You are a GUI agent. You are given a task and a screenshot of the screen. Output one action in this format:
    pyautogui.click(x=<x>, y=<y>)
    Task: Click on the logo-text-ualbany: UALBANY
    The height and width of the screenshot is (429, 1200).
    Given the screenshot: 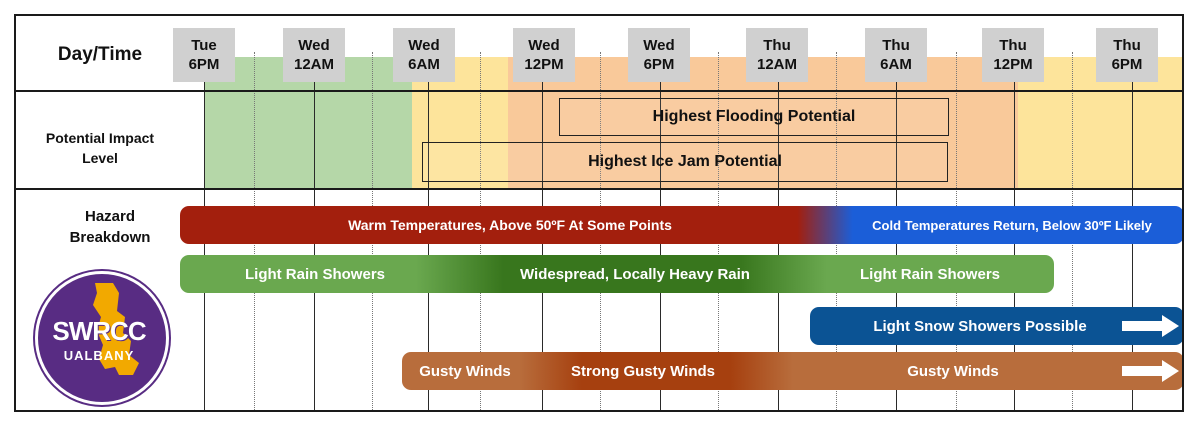 What is the action you would take?
    pyautogui.click(x=99, y=355)
    